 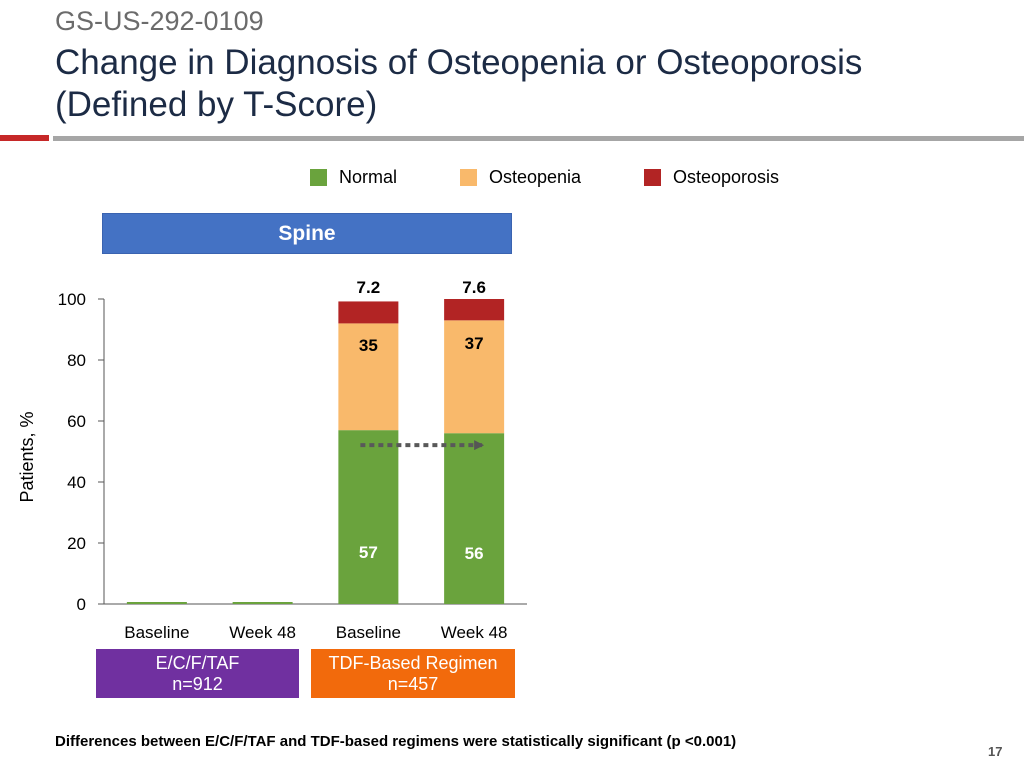 I want to click on title-rule-accent, so click(x=24, y=138).